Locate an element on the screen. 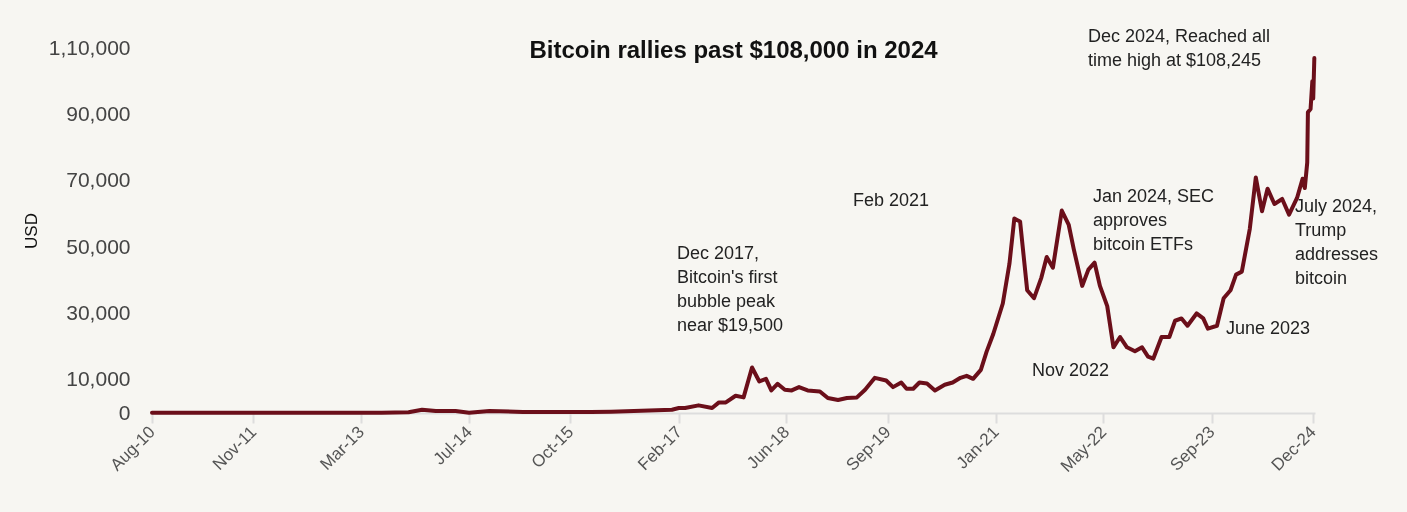 The width and height of the screenshot is (1407, 512). annotation: Nov 2022 is located at coordinates (1071, 370).